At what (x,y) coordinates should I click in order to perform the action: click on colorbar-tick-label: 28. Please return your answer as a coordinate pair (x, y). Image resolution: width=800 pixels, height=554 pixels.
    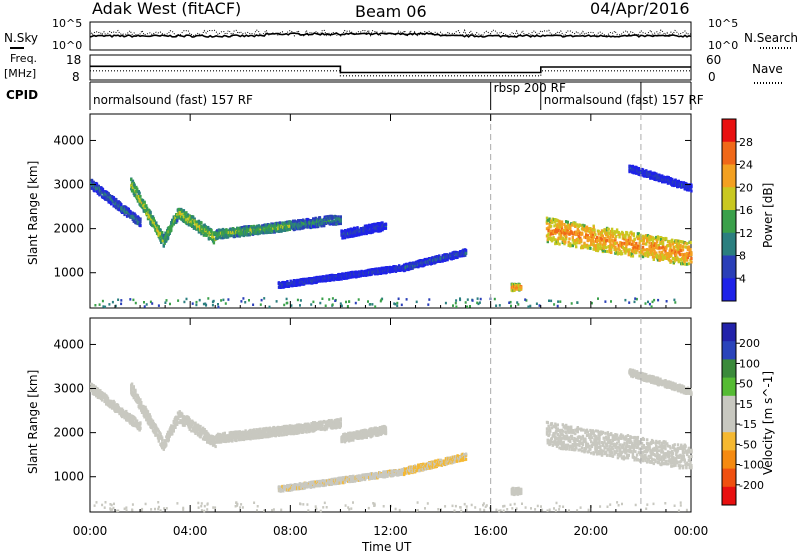
    Looking at the image, I should click on (746, 142).